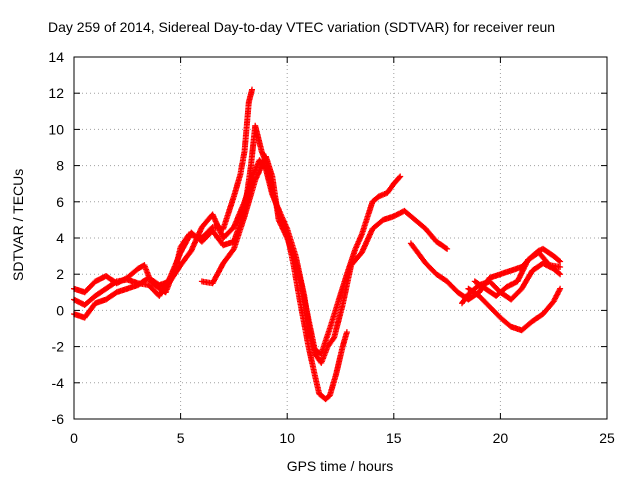 The height and width of the screenshot is (480, 640). Describe the element at coordinates (181, 438) in the screenshot. I see `x-tick-label: 5` at that location.